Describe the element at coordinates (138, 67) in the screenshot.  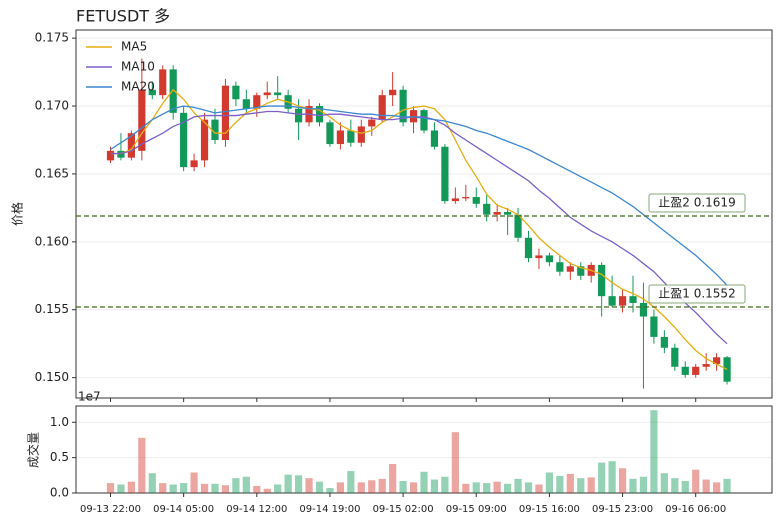
I see `legend-label: MA10` at that location.